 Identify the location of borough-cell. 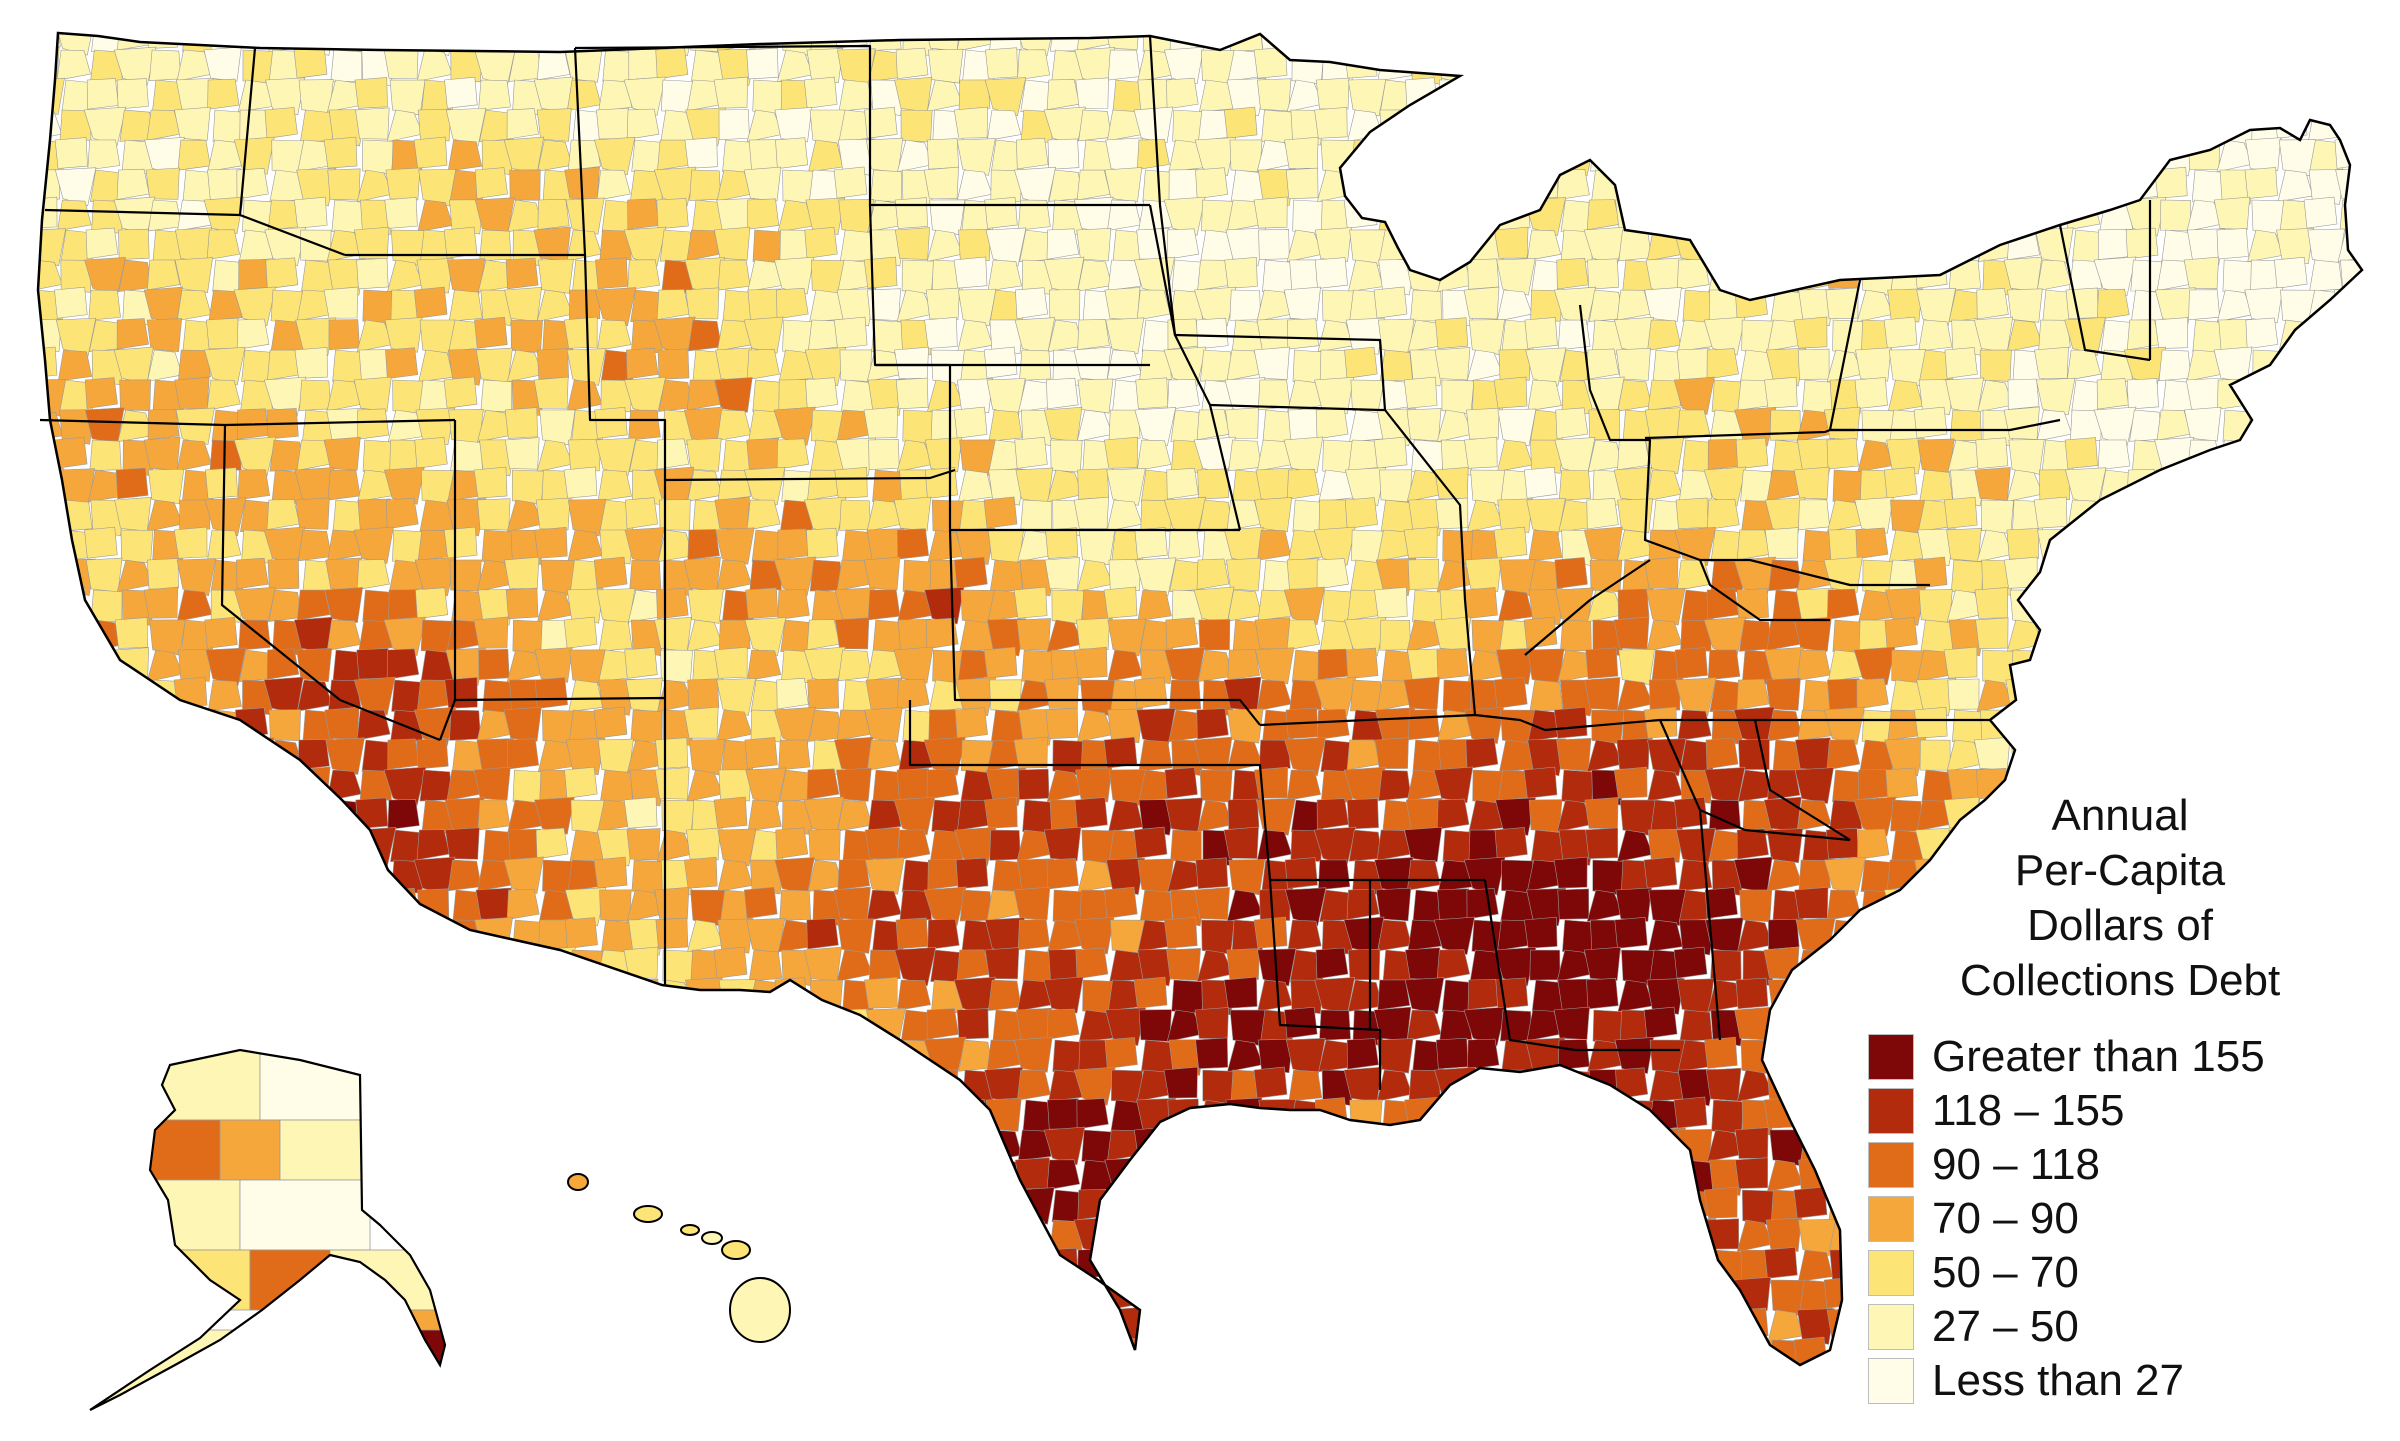
(200, 1280).